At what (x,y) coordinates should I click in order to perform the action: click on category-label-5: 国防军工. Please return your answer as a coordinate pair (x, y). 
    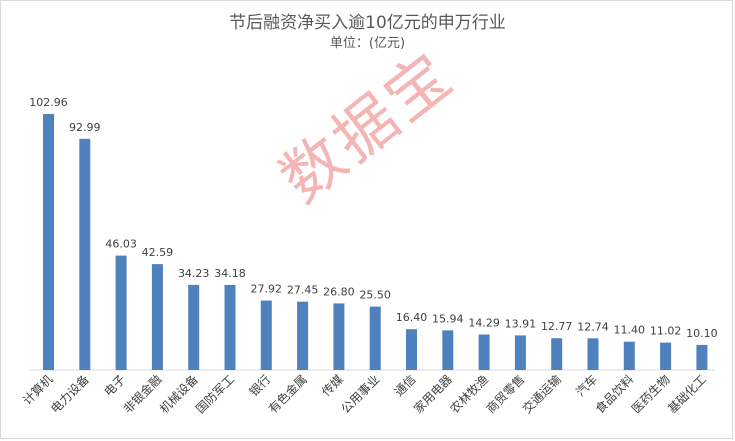
    Looking at the image, I should click on (215, 394).